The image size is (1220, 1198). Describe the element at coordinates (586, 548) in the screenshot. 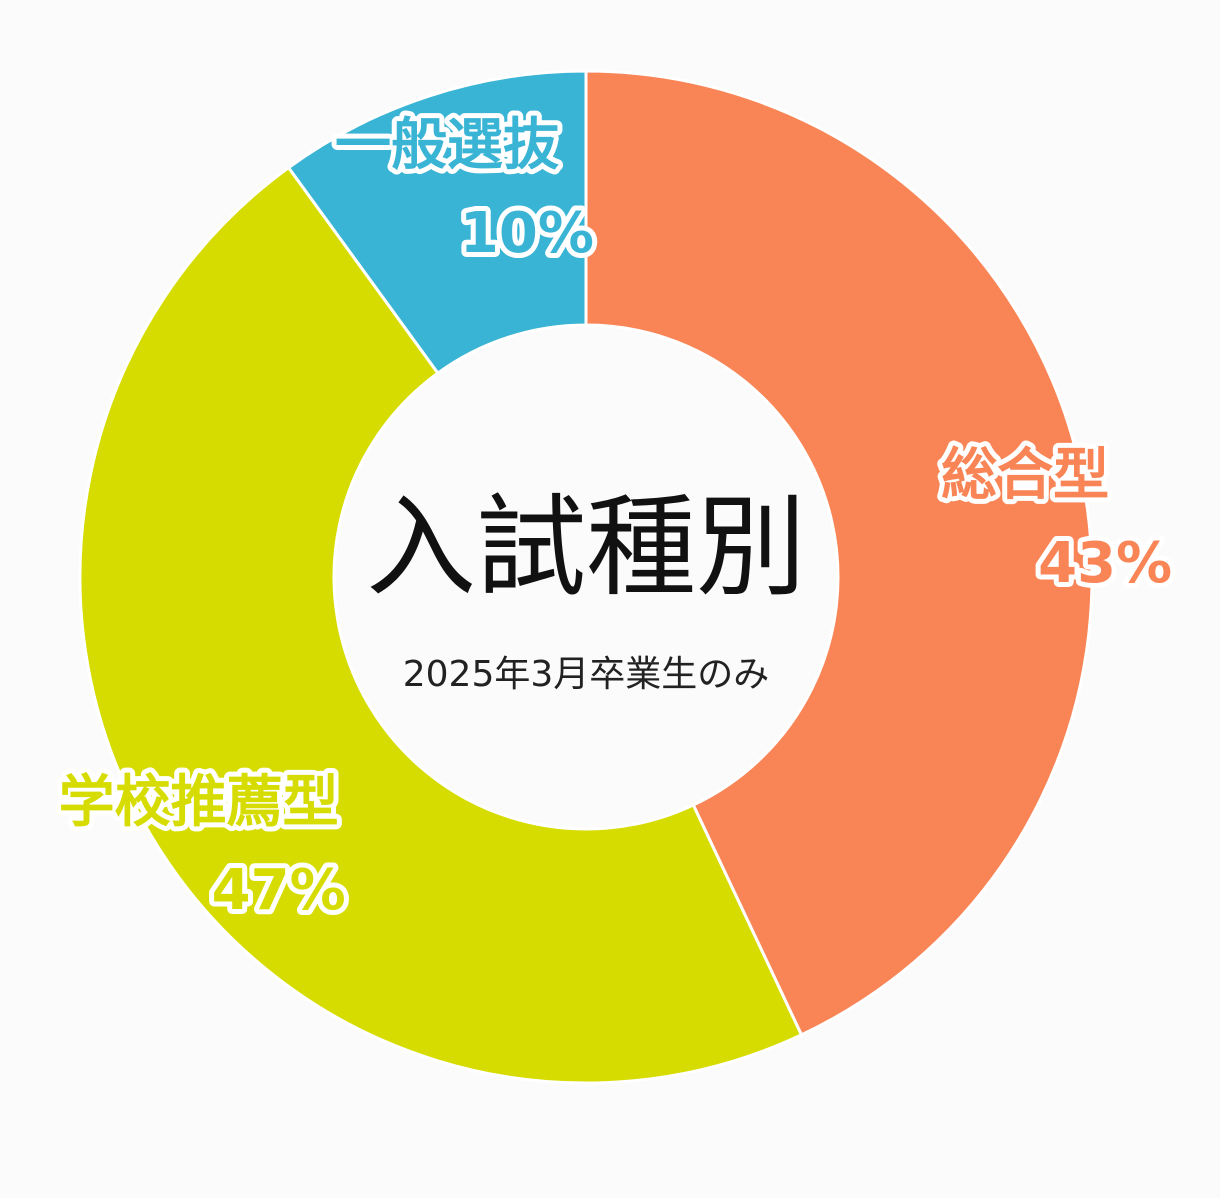

I see `chart-title: 入試種別` at that location.